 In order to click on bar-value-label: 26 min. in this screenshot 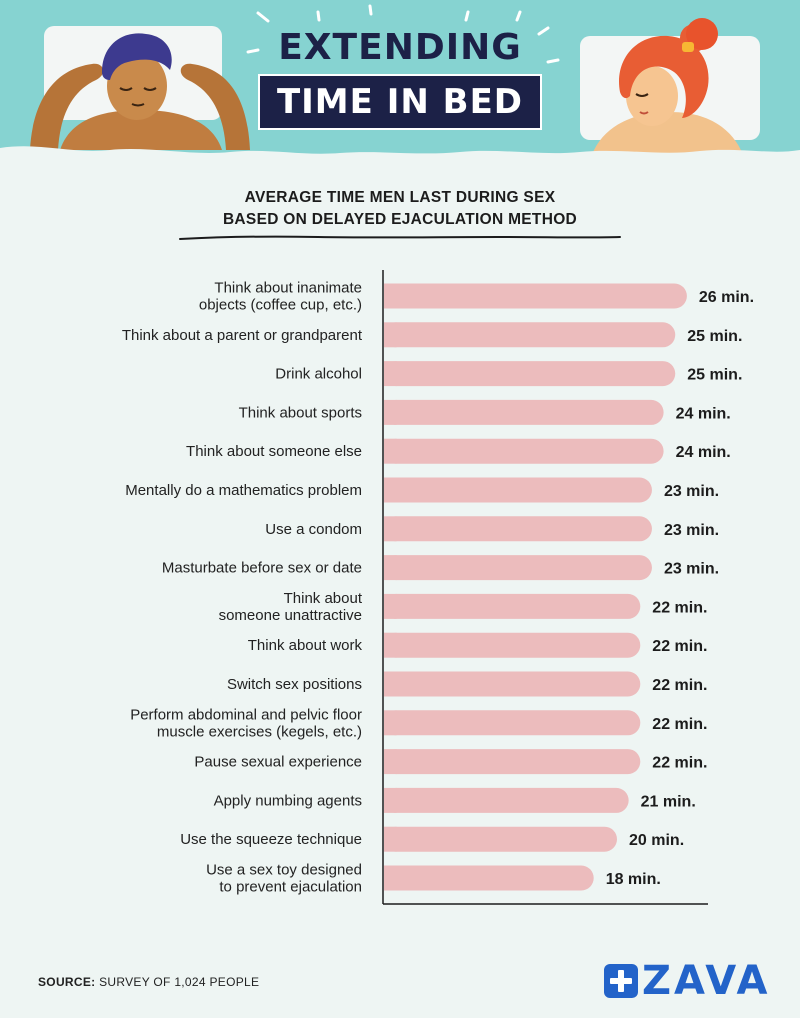, I will do `click(726, 297)`.